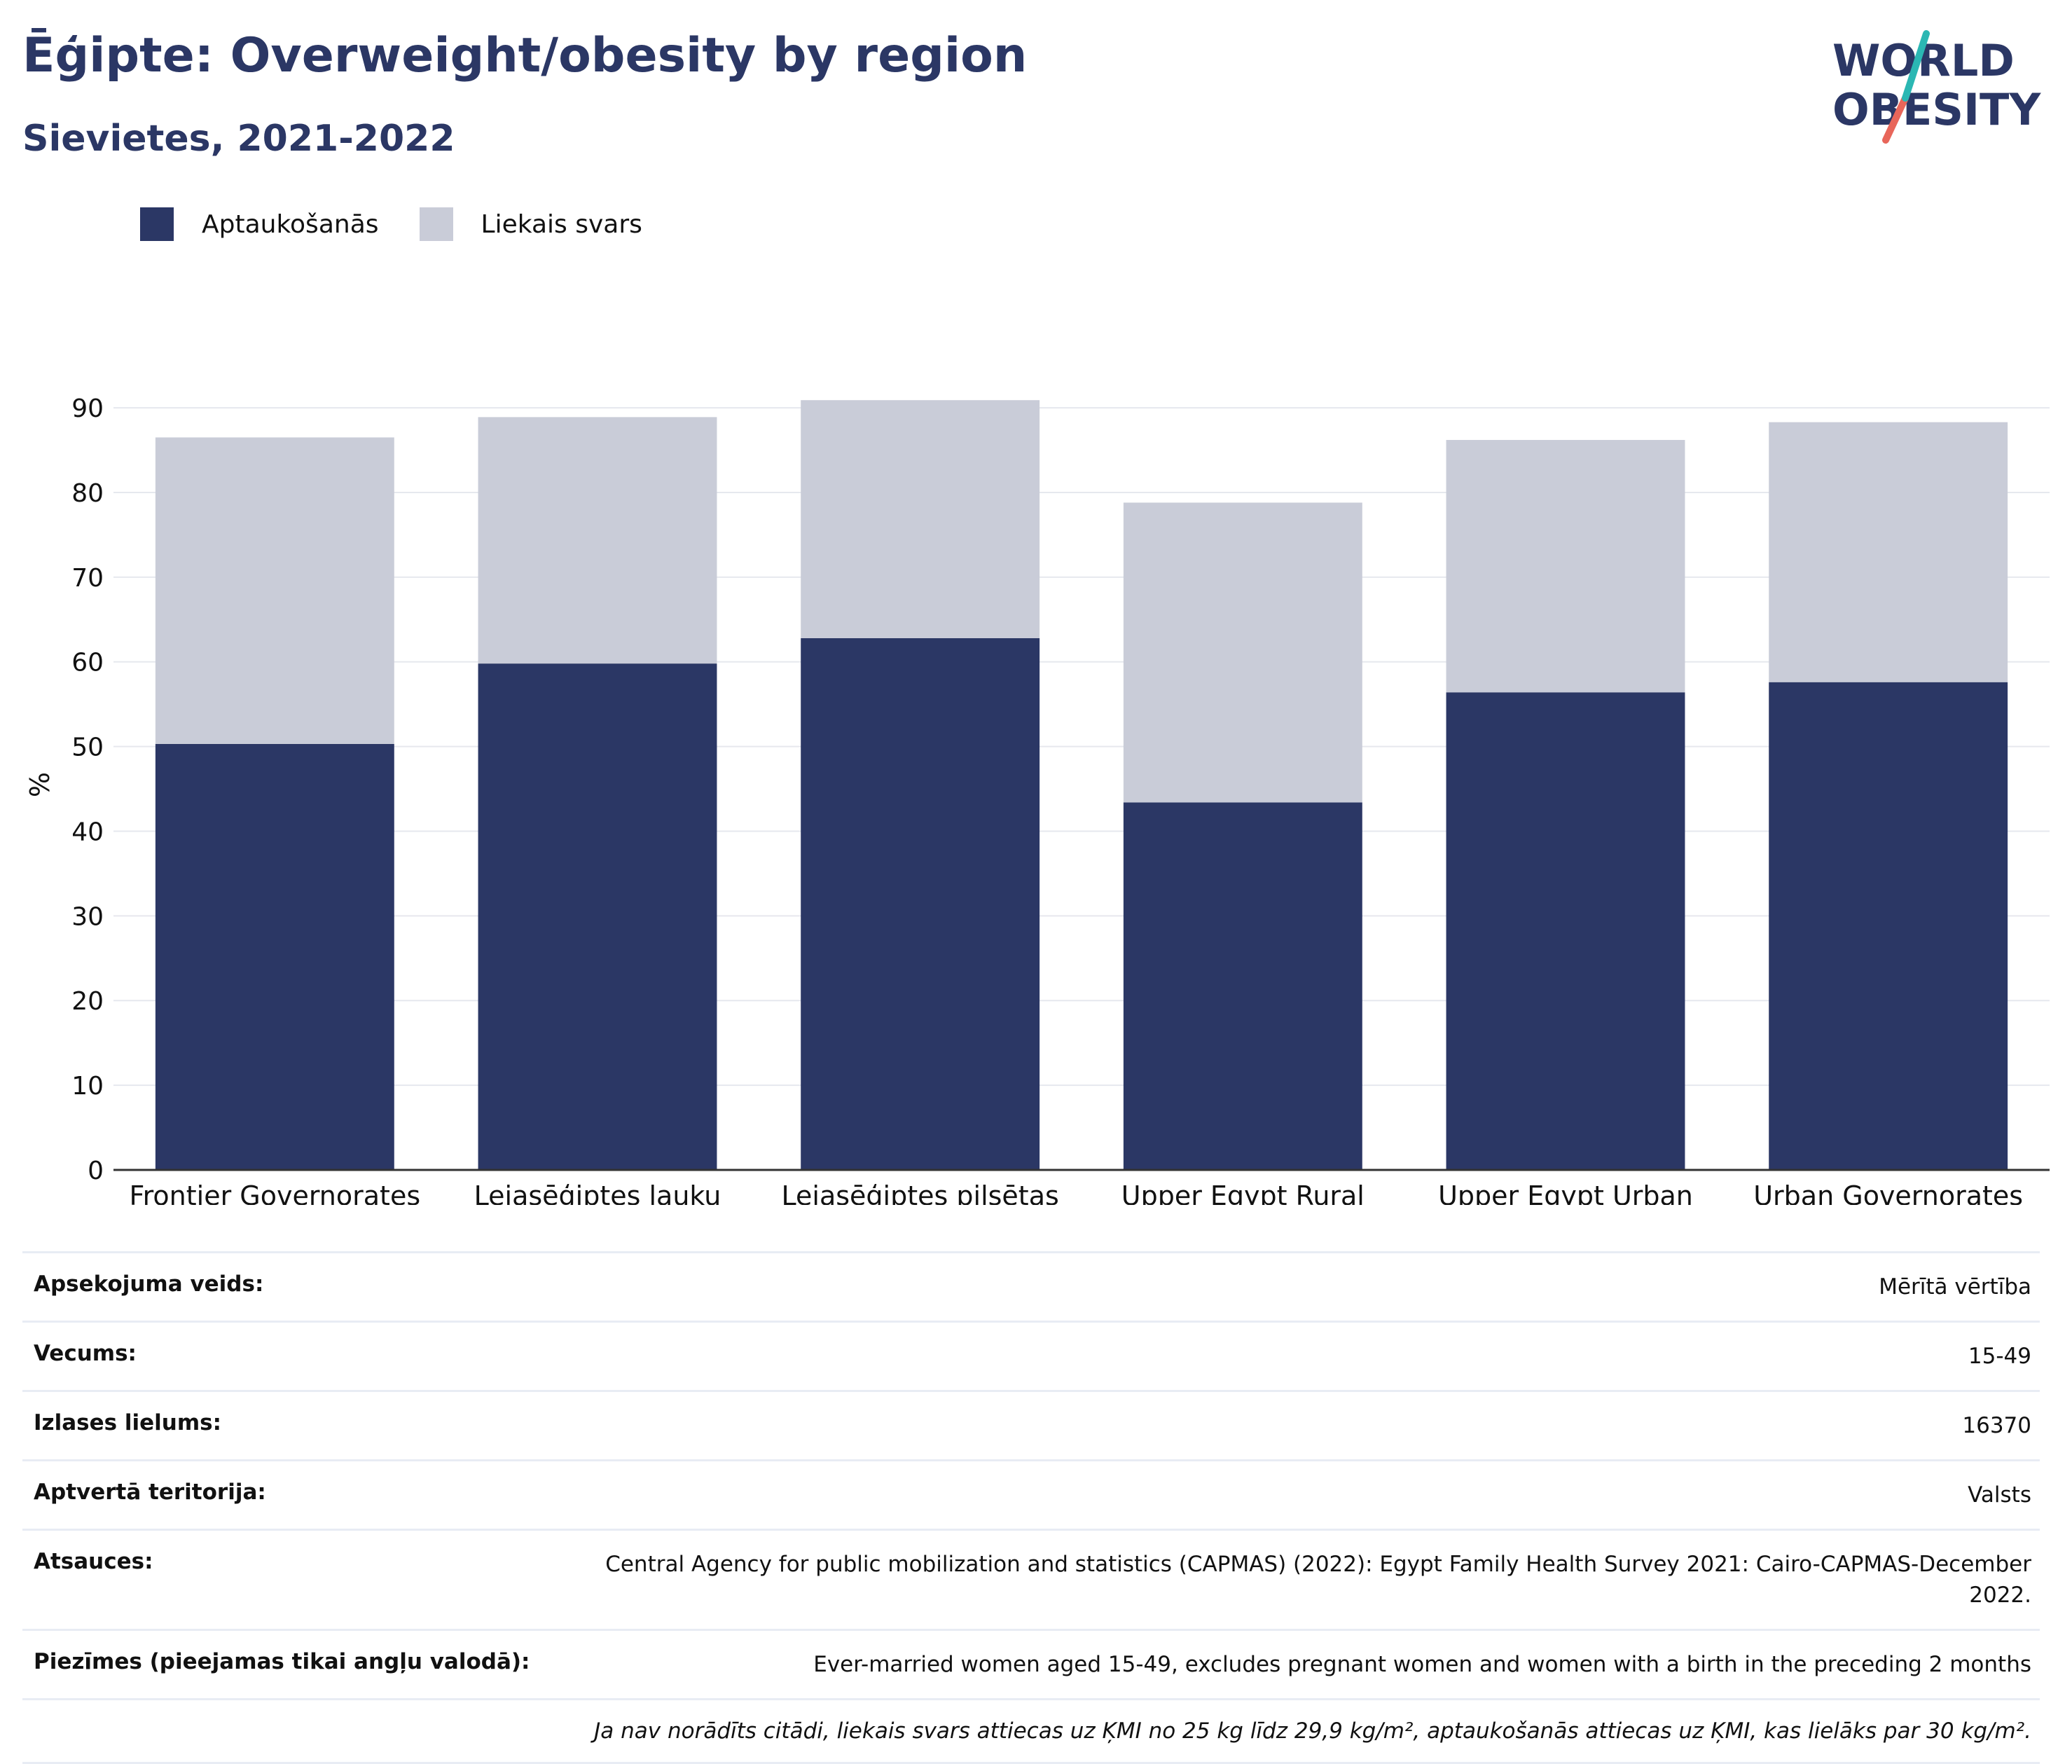 This screenshot has height=1764, width=2072. What do you see at coordinates (1896, 119) in the screenshot?
I see `logo-slash-coral` at bounding box center [1896, 119].